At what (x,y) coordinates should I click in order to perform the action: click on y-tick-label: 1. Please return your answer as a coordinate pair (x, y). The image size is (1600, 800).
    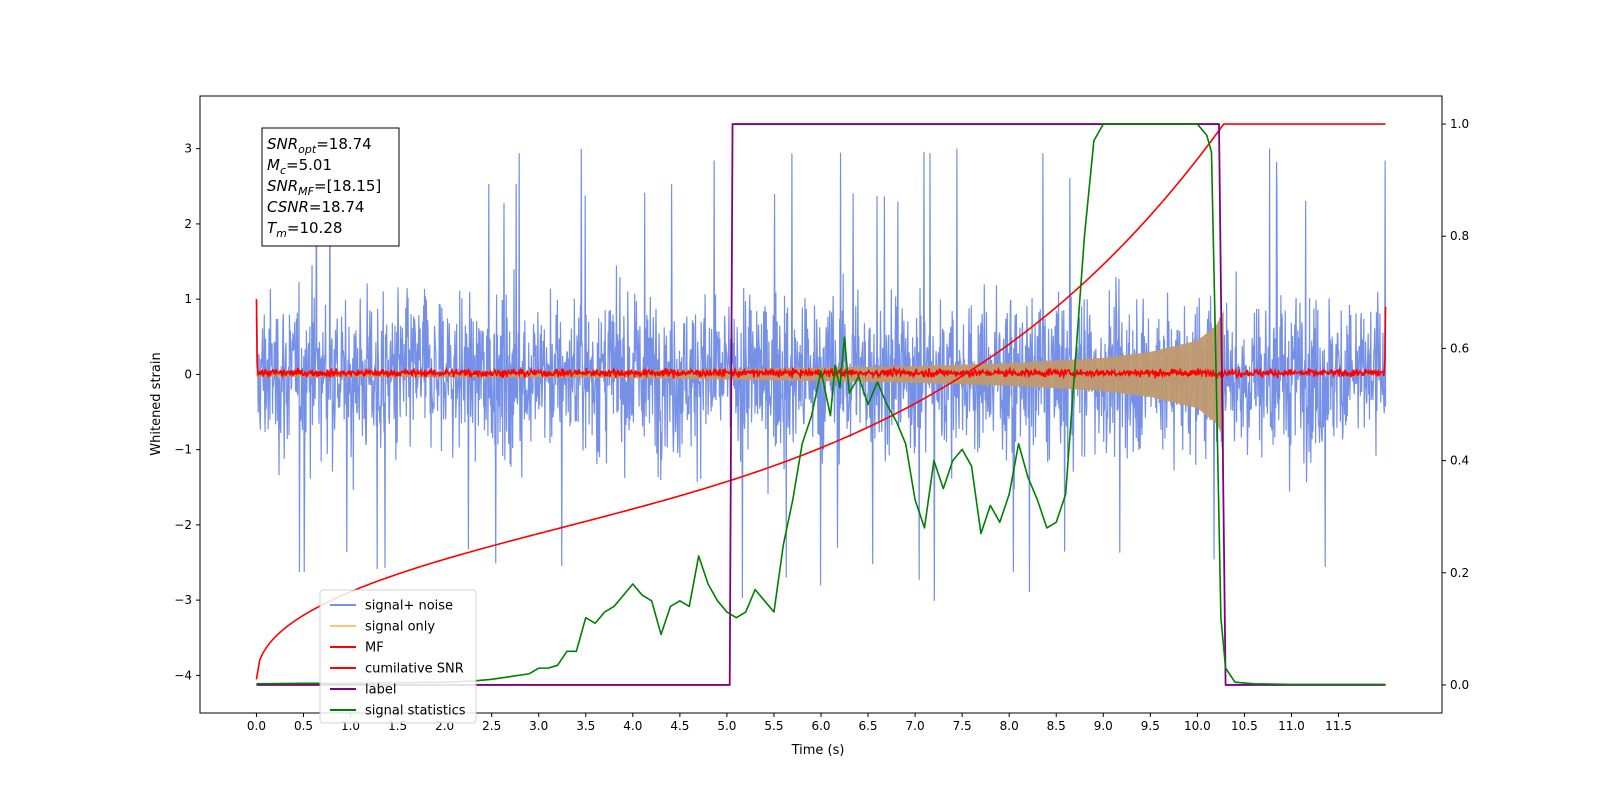
    Looking at the image, I should click on (188, 299).